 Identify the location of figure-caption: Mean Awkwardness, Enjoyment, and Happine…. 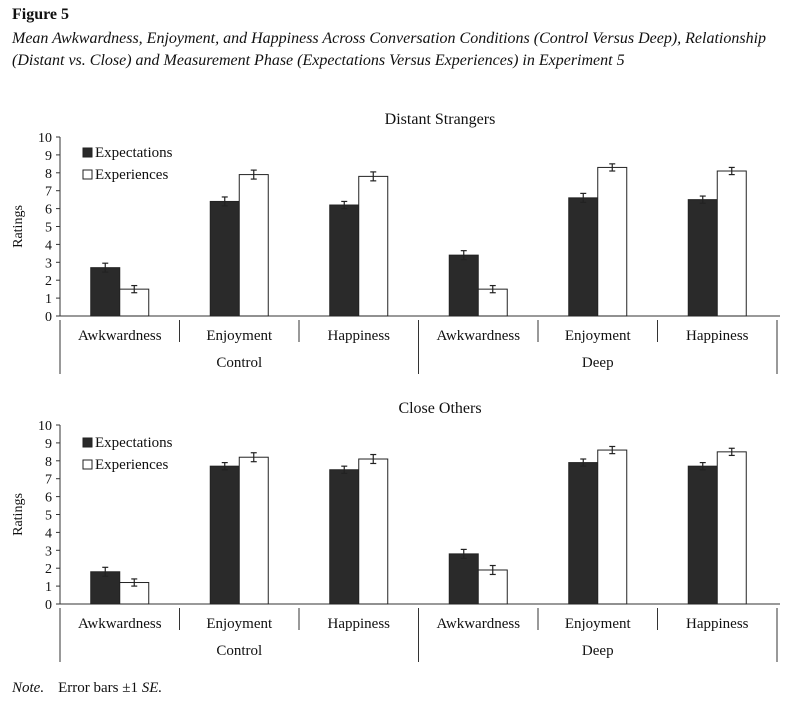
(389, 49).